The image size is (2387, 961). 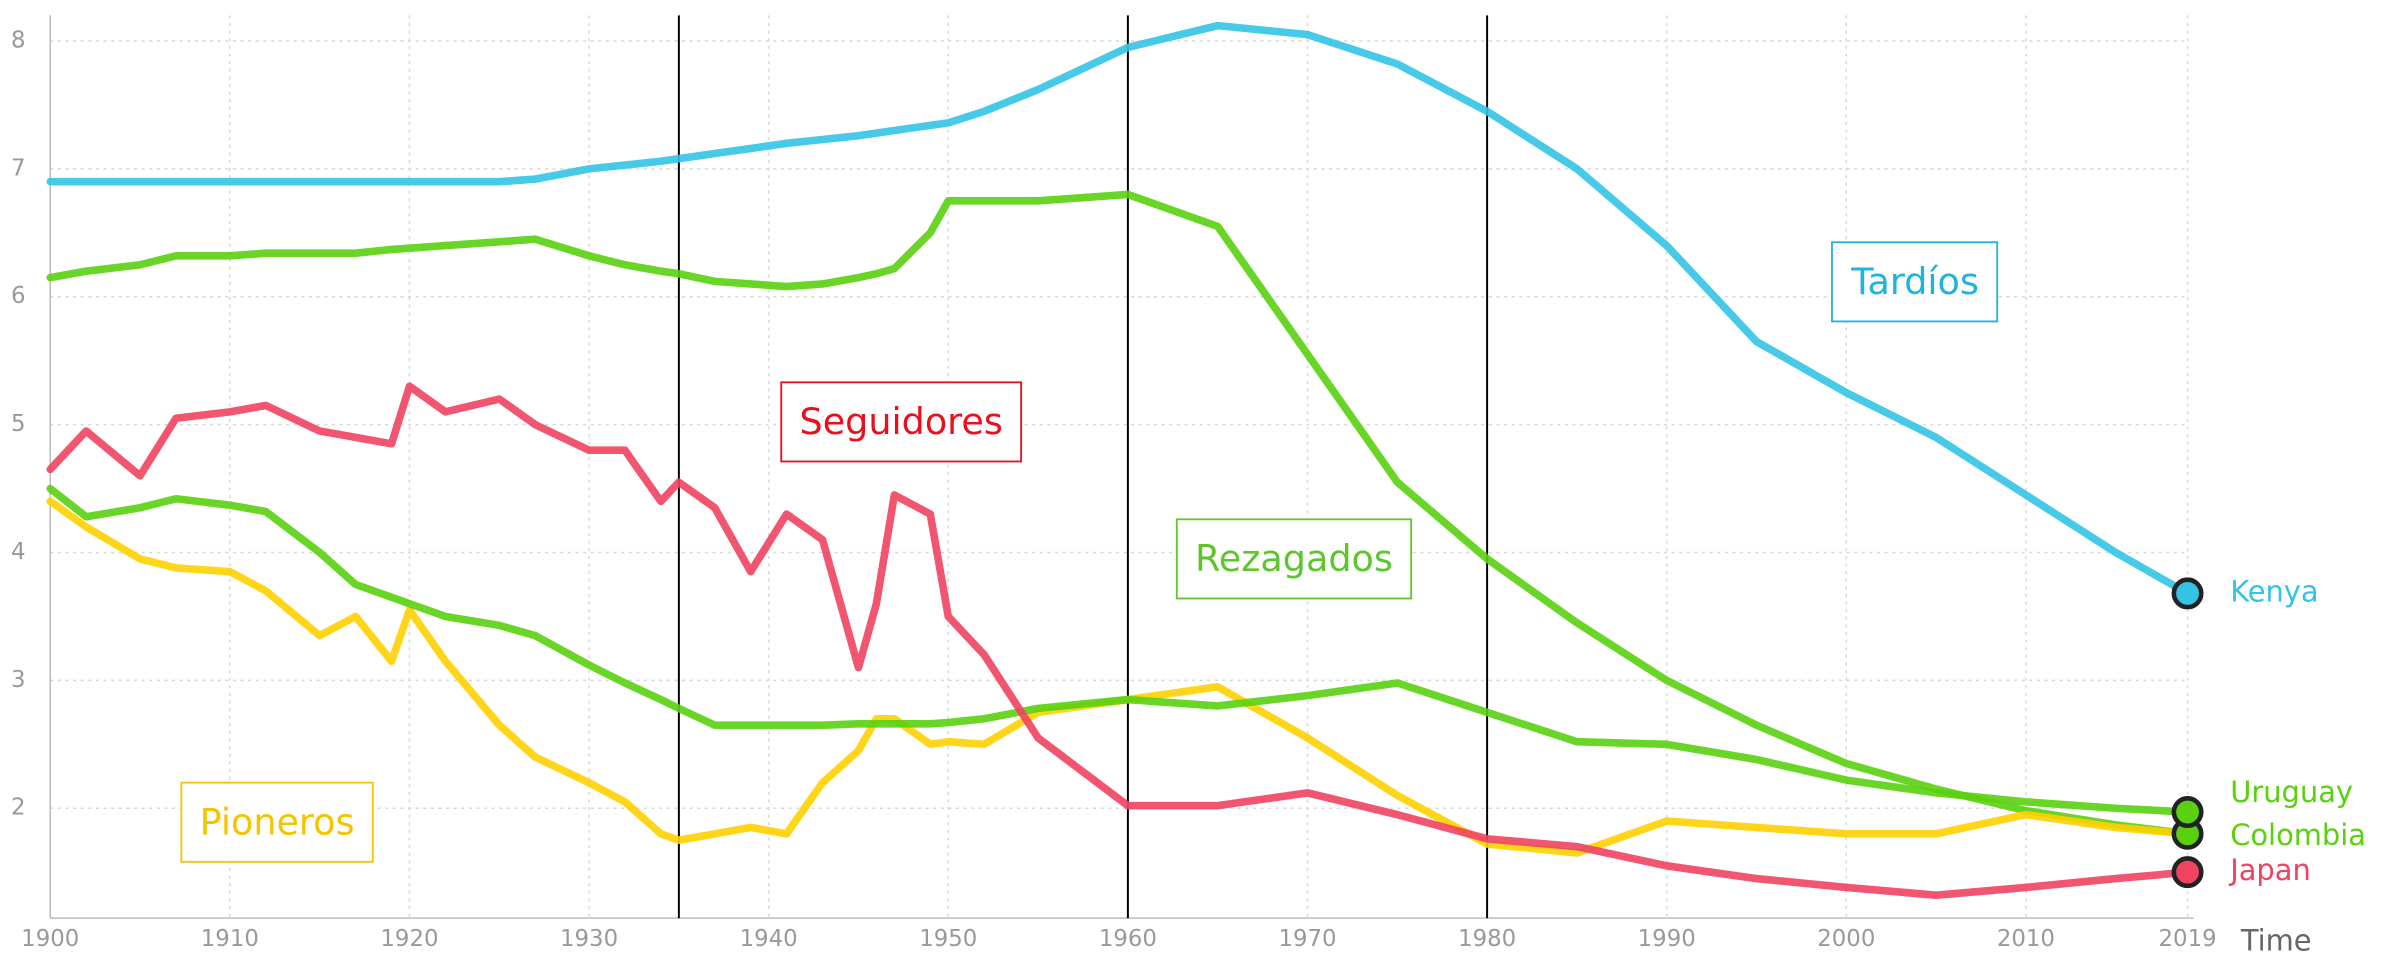 What do you see at coordinates (50, 939) in the screenshot?
I see `x-tick-label: 1900` at bounding box center [50, 939].